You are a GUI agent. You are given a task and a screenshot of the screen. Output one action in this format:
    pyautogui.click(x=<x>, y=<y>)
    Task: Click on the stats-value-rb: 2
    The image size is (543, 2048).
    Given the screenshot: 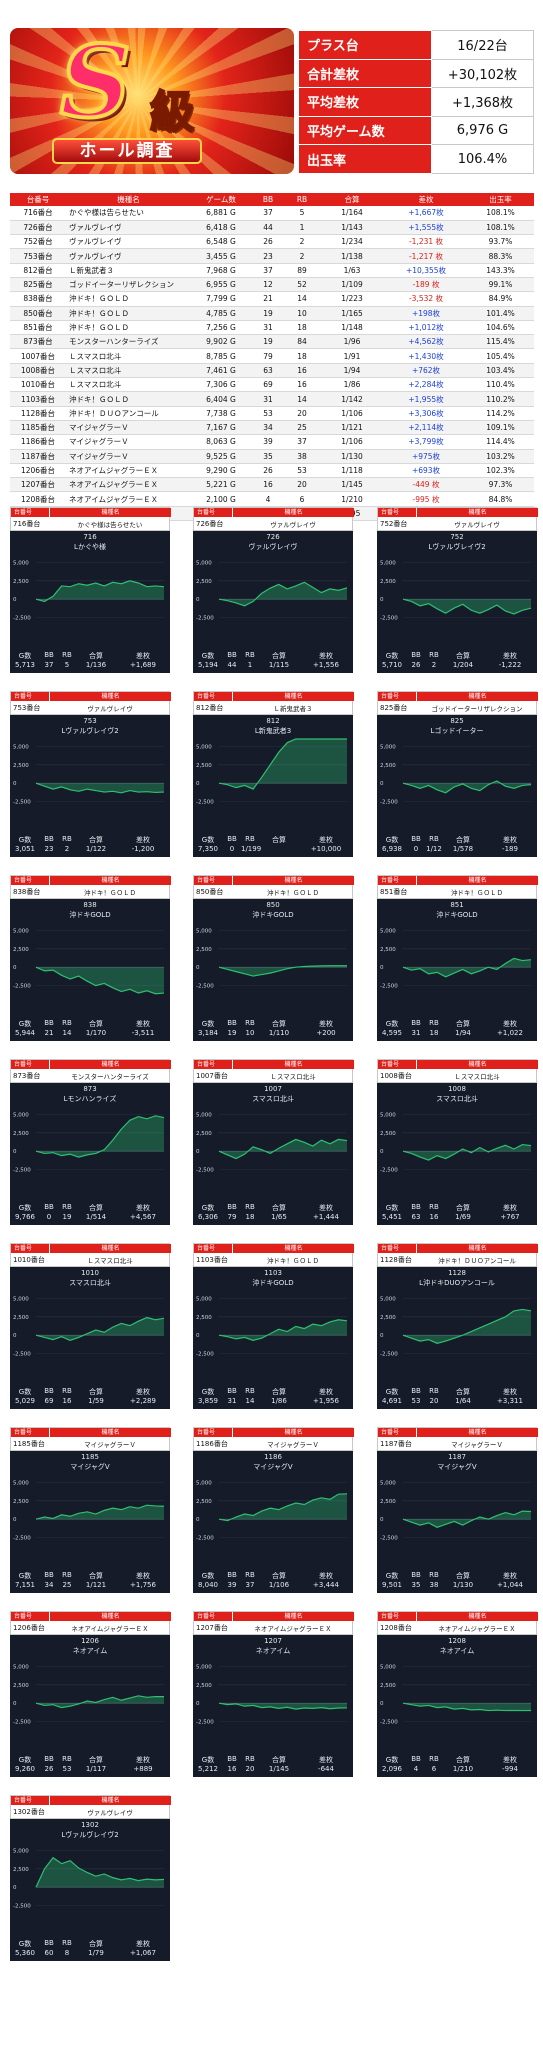 What is the action you would take?
    pyautogui.click(x=67, y=849)
    